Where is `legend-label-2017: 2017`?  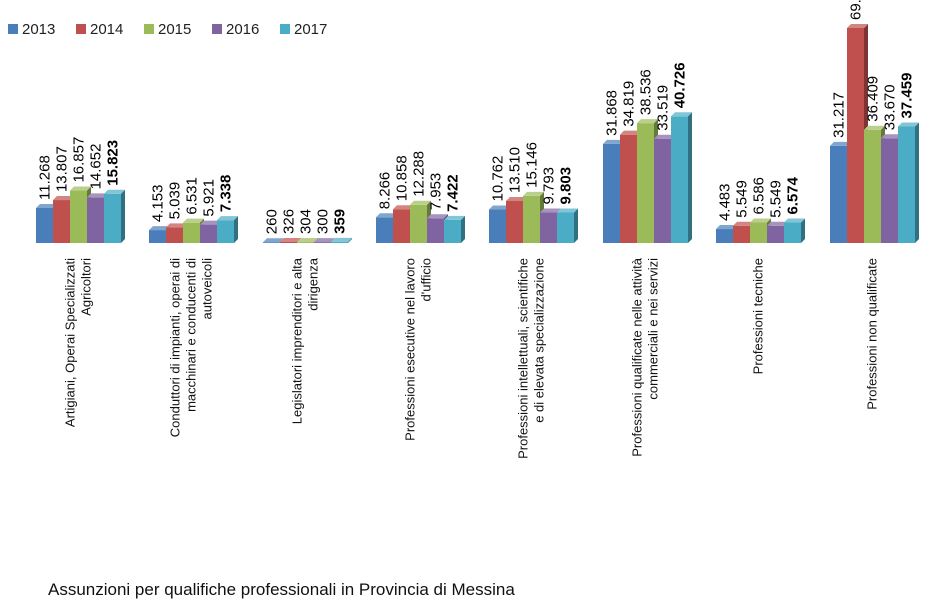
legend-label-2017: 2017 is located at coordinates (310, 29).